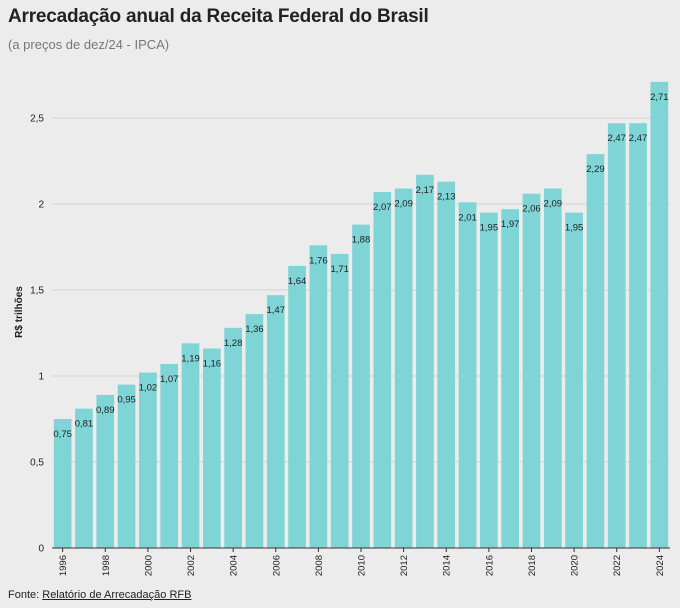 The image size is (680, 608). Describe the element at coordinates (617, 565) in the screenshot. I see `x-tick-label: 2022` at that location.